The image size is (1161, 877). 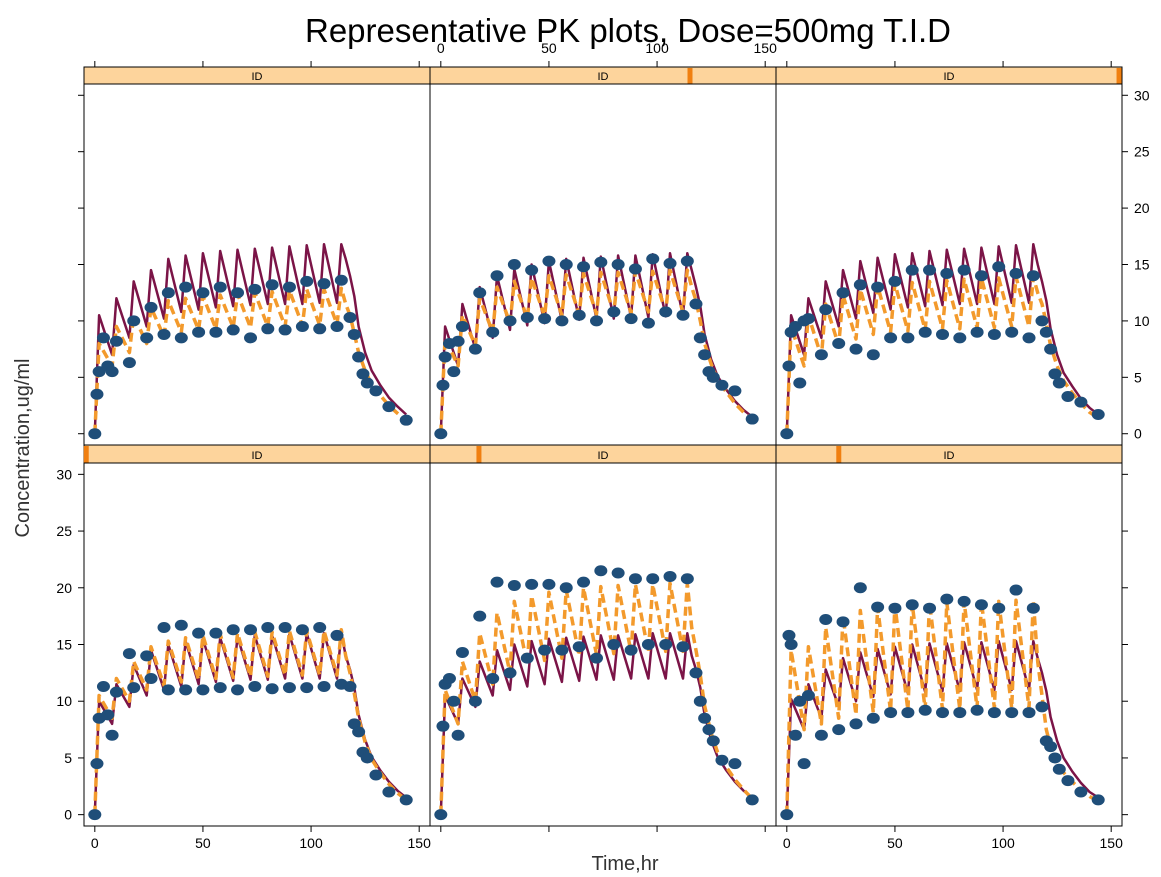 What do you see at coordinates (766, 48) in the screenshot?
I see `x-tick-label: 150` at bounding box center [766, 48].